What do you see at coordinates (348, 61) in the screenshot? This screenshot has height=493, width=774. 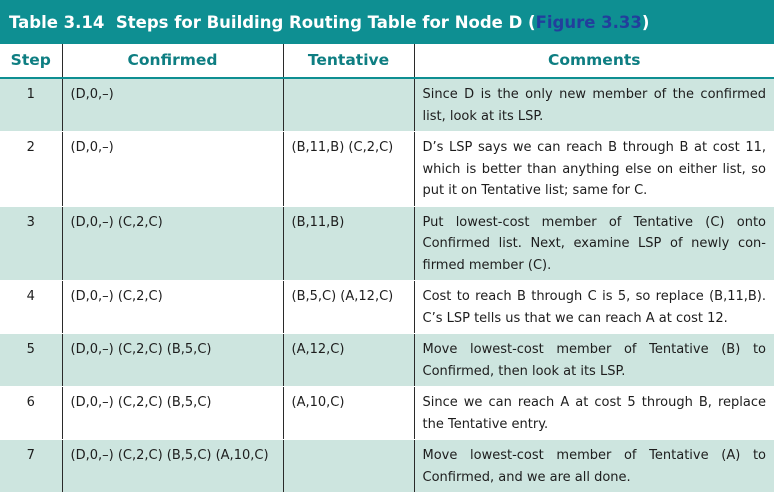 I see `header-tentative: Tentative` at bounding box center [348, 61].